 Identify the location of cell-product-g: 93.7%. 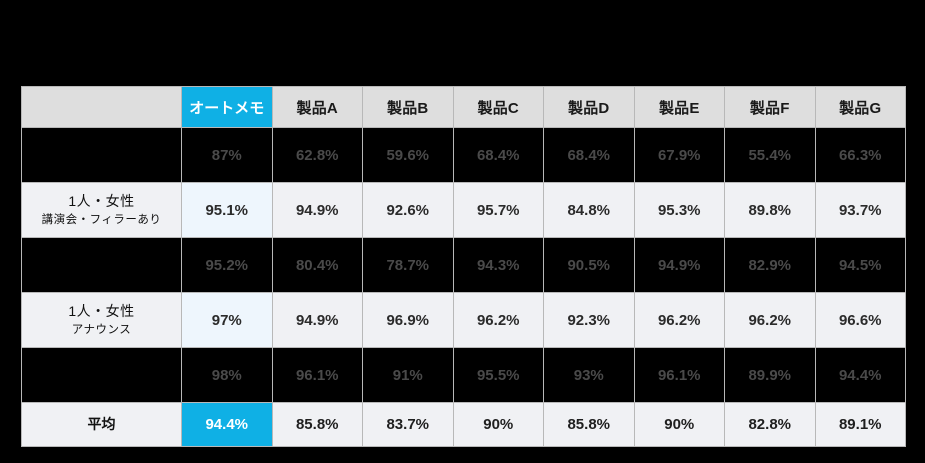
(860, 210).